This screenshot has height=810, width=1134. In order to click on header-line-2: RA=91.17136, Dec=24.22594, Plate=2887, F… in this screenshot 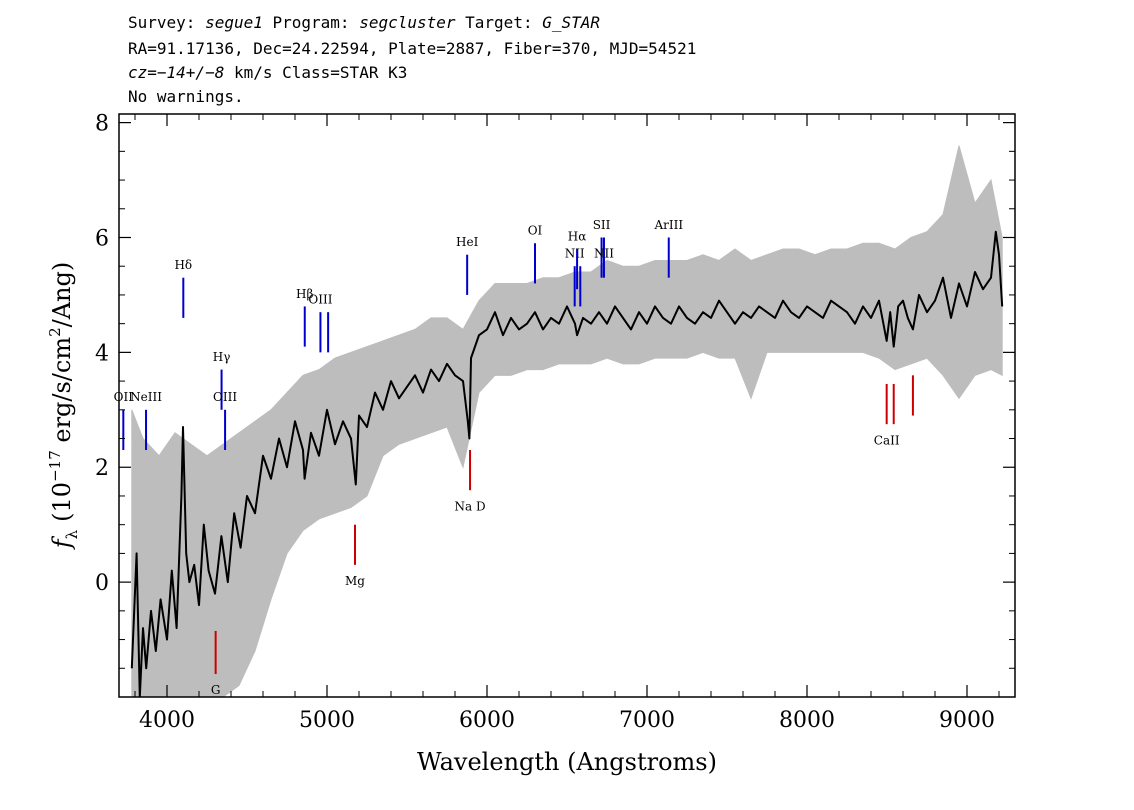, I will do `click(412, 48)`.